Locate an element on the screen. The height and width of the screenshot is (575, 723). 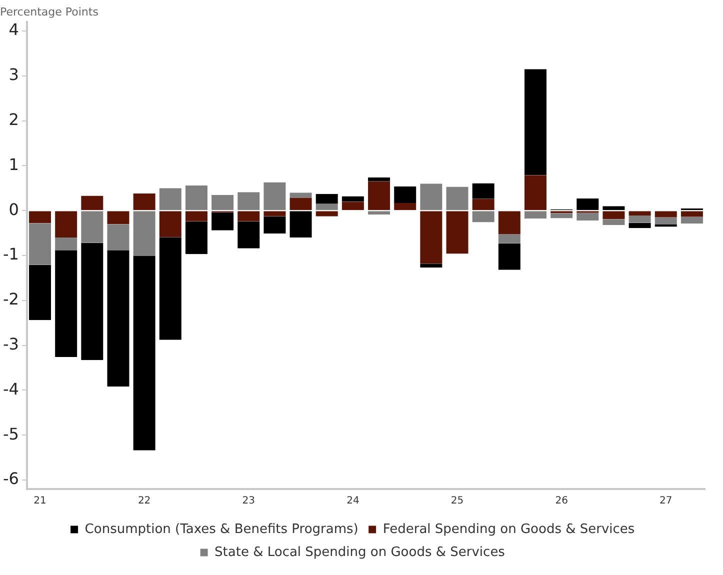
y-tick-label: -2 is located at coordinates (11, 299).